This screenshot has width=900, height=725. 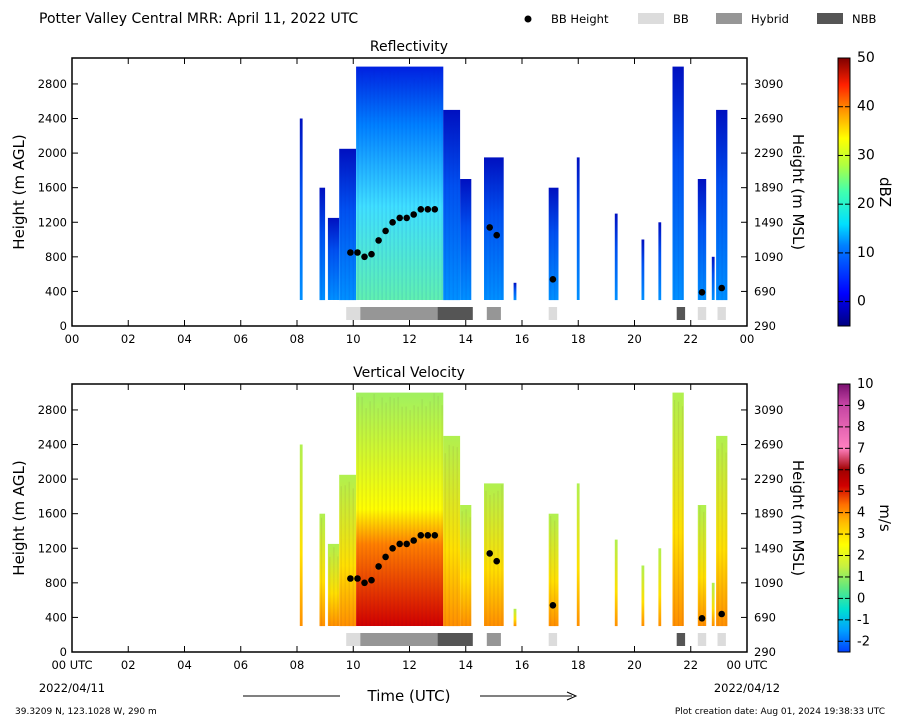 I want to click on velocity-y-tick-label: 800, so click(x=56, y=583).